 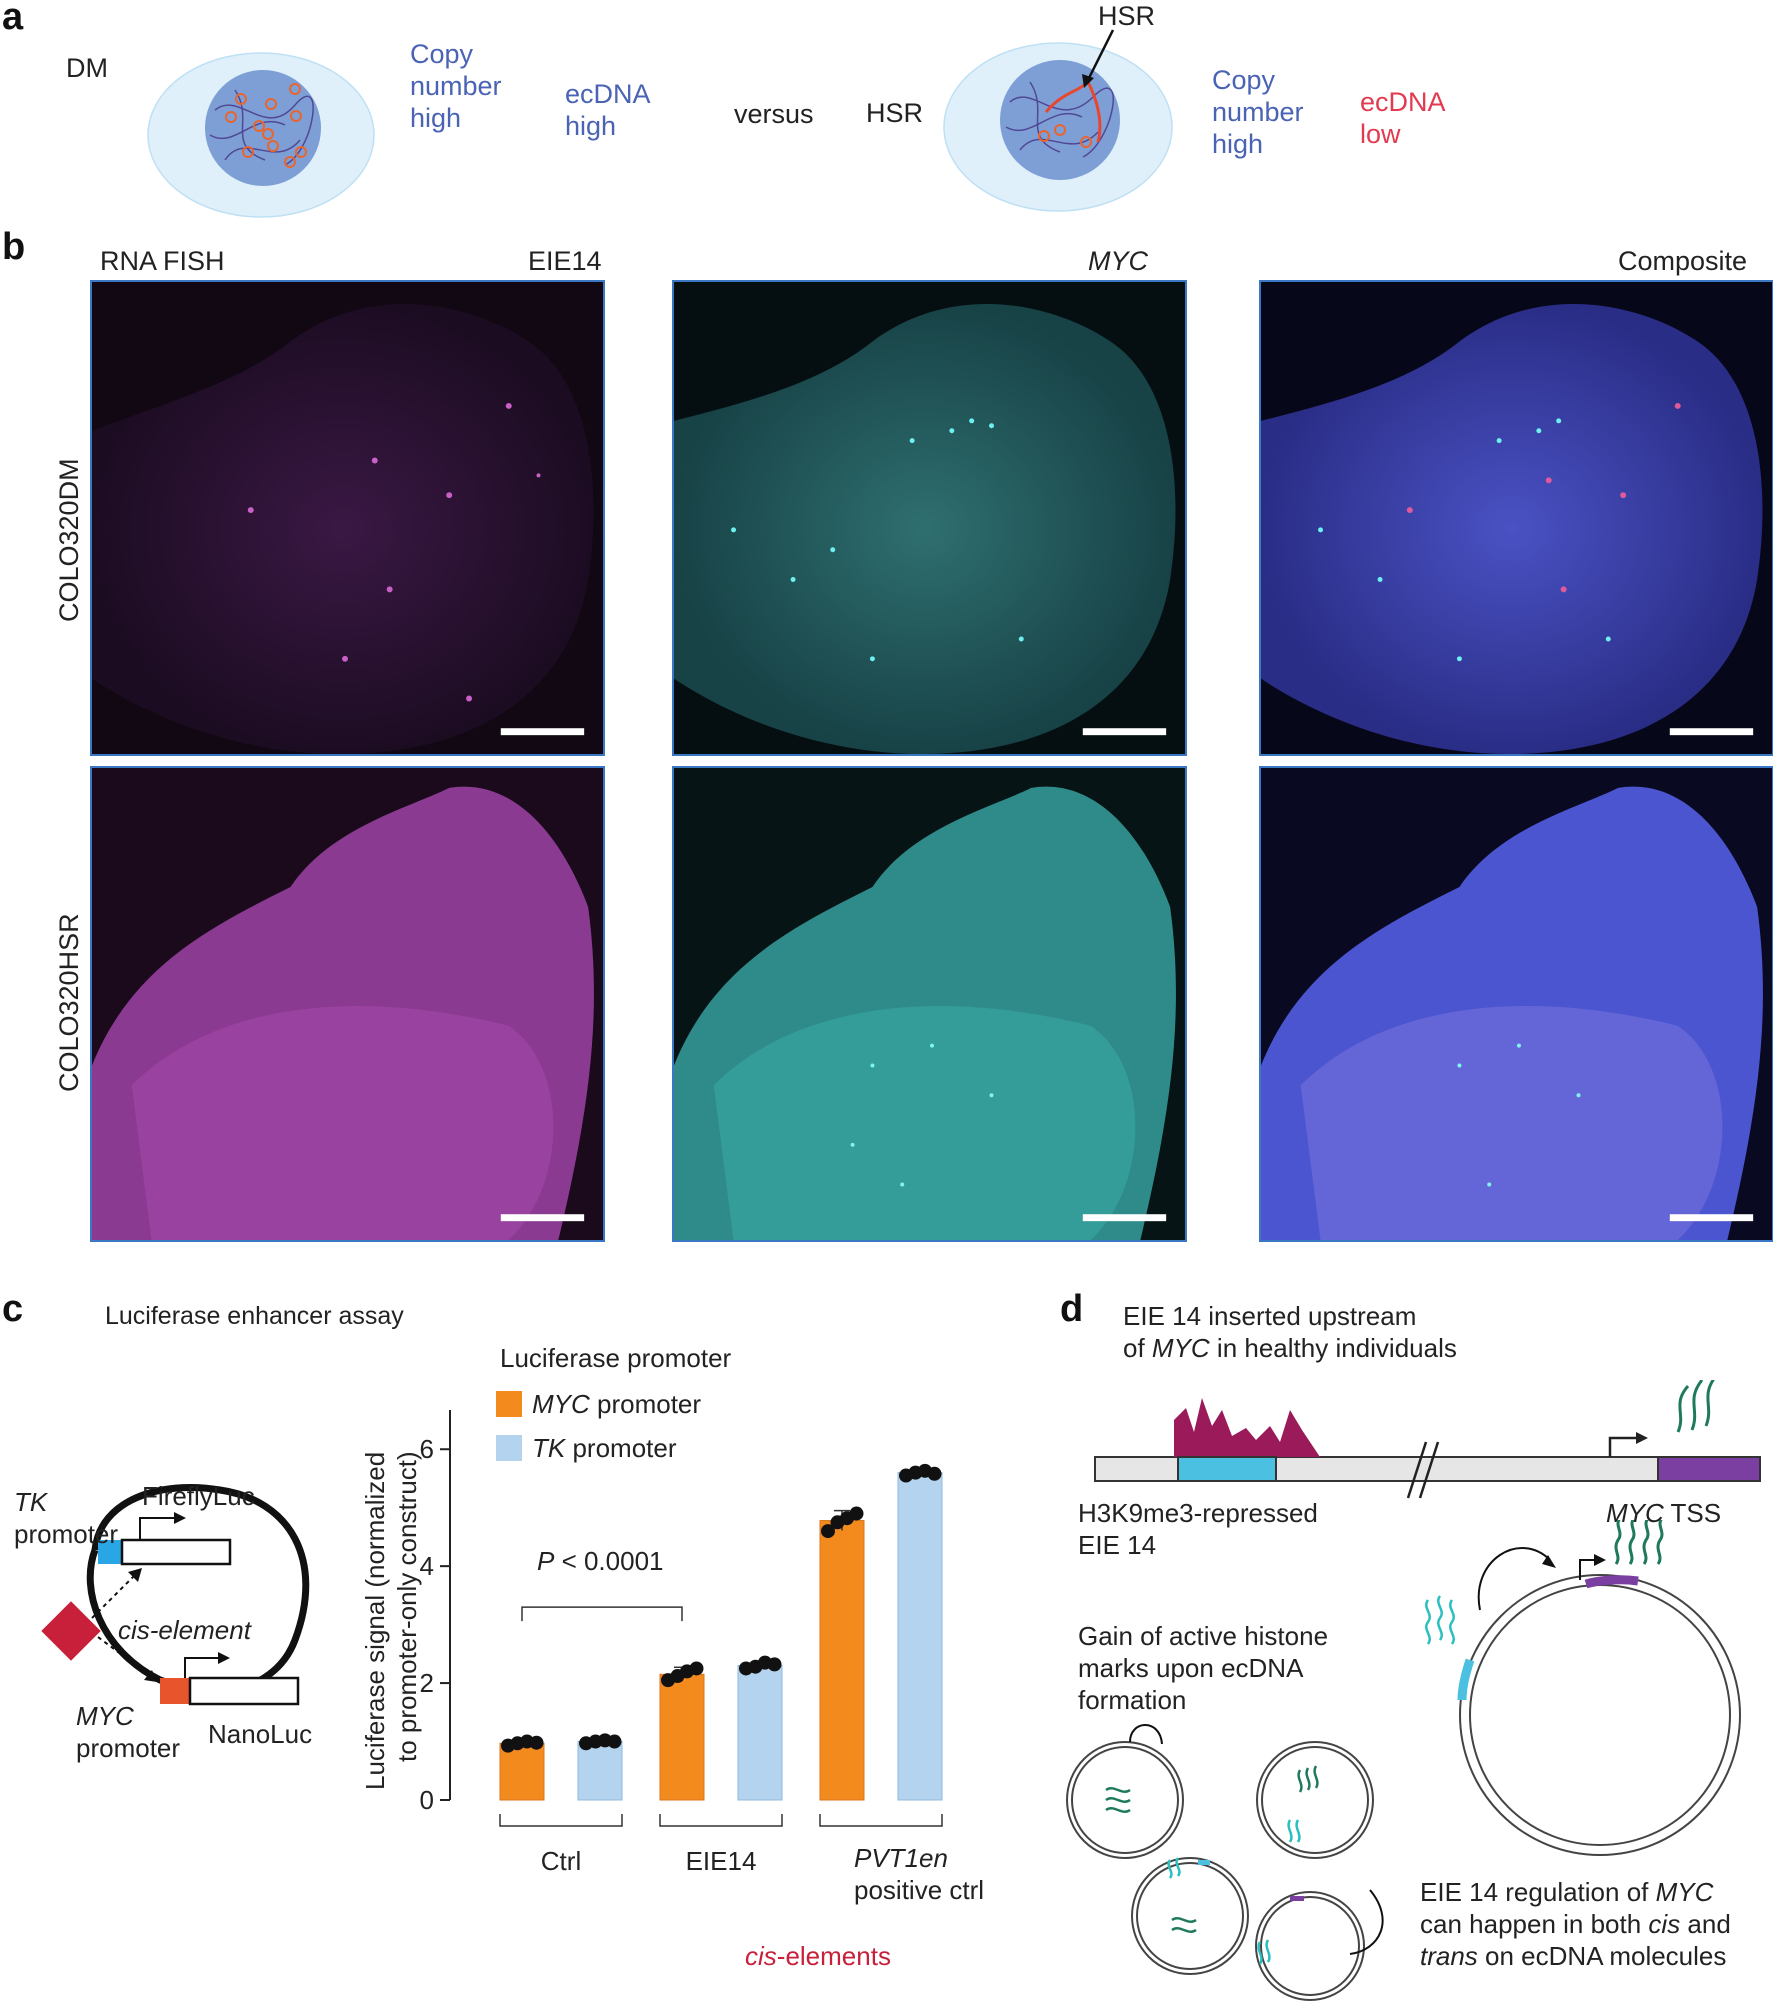 What do you see at coordinates (608, 110) in the screenshot?
I see `dm-ecdna-text: ecDNA high` at bounding box center [608, 110].